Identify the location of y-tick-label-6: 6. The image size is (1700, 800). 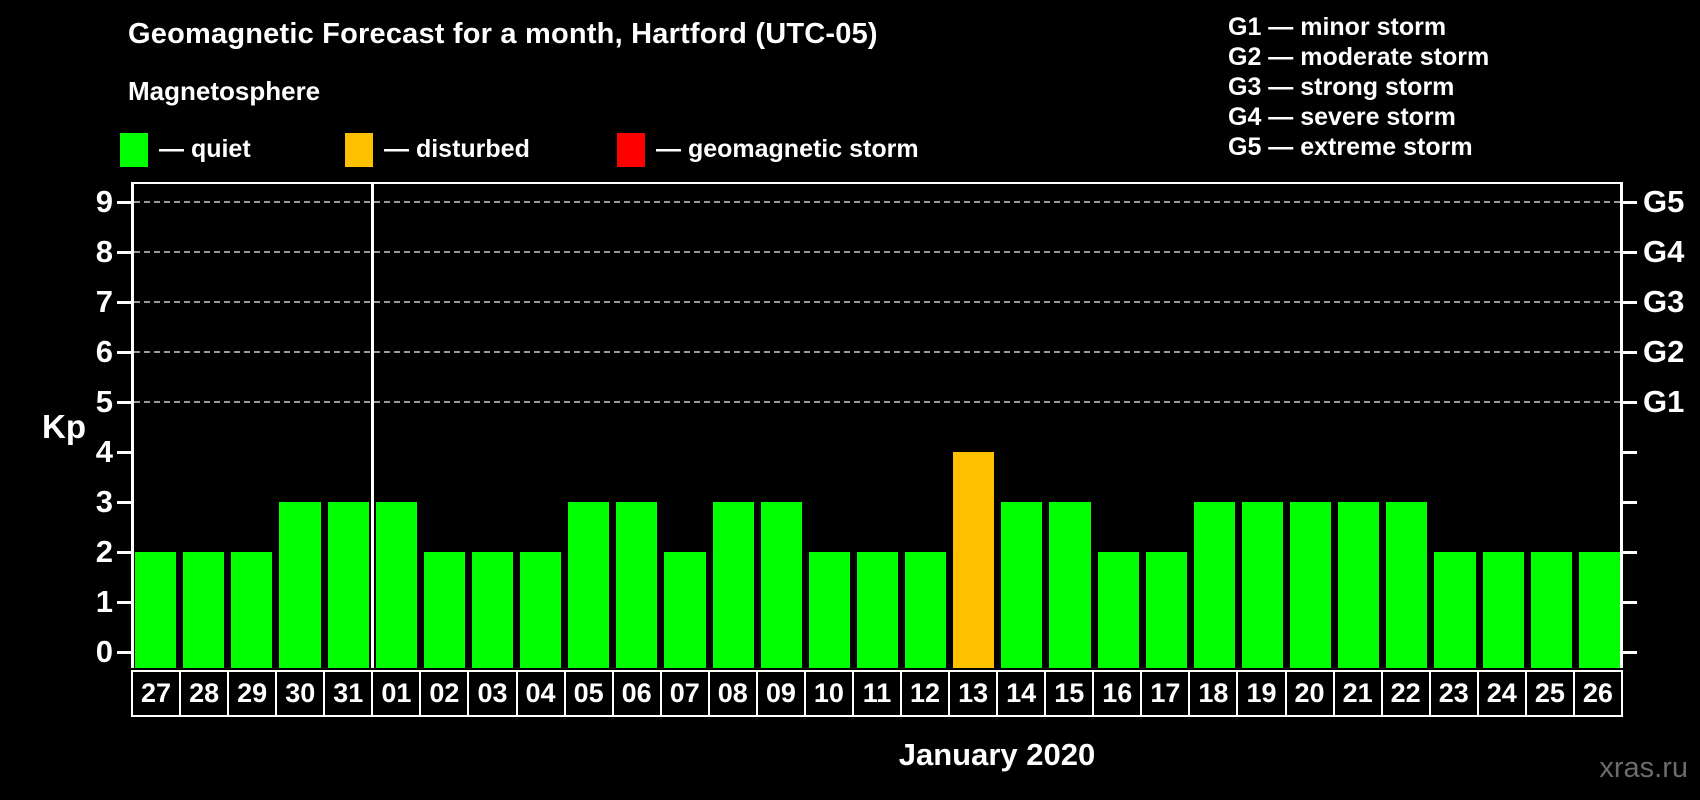
(104, 351).